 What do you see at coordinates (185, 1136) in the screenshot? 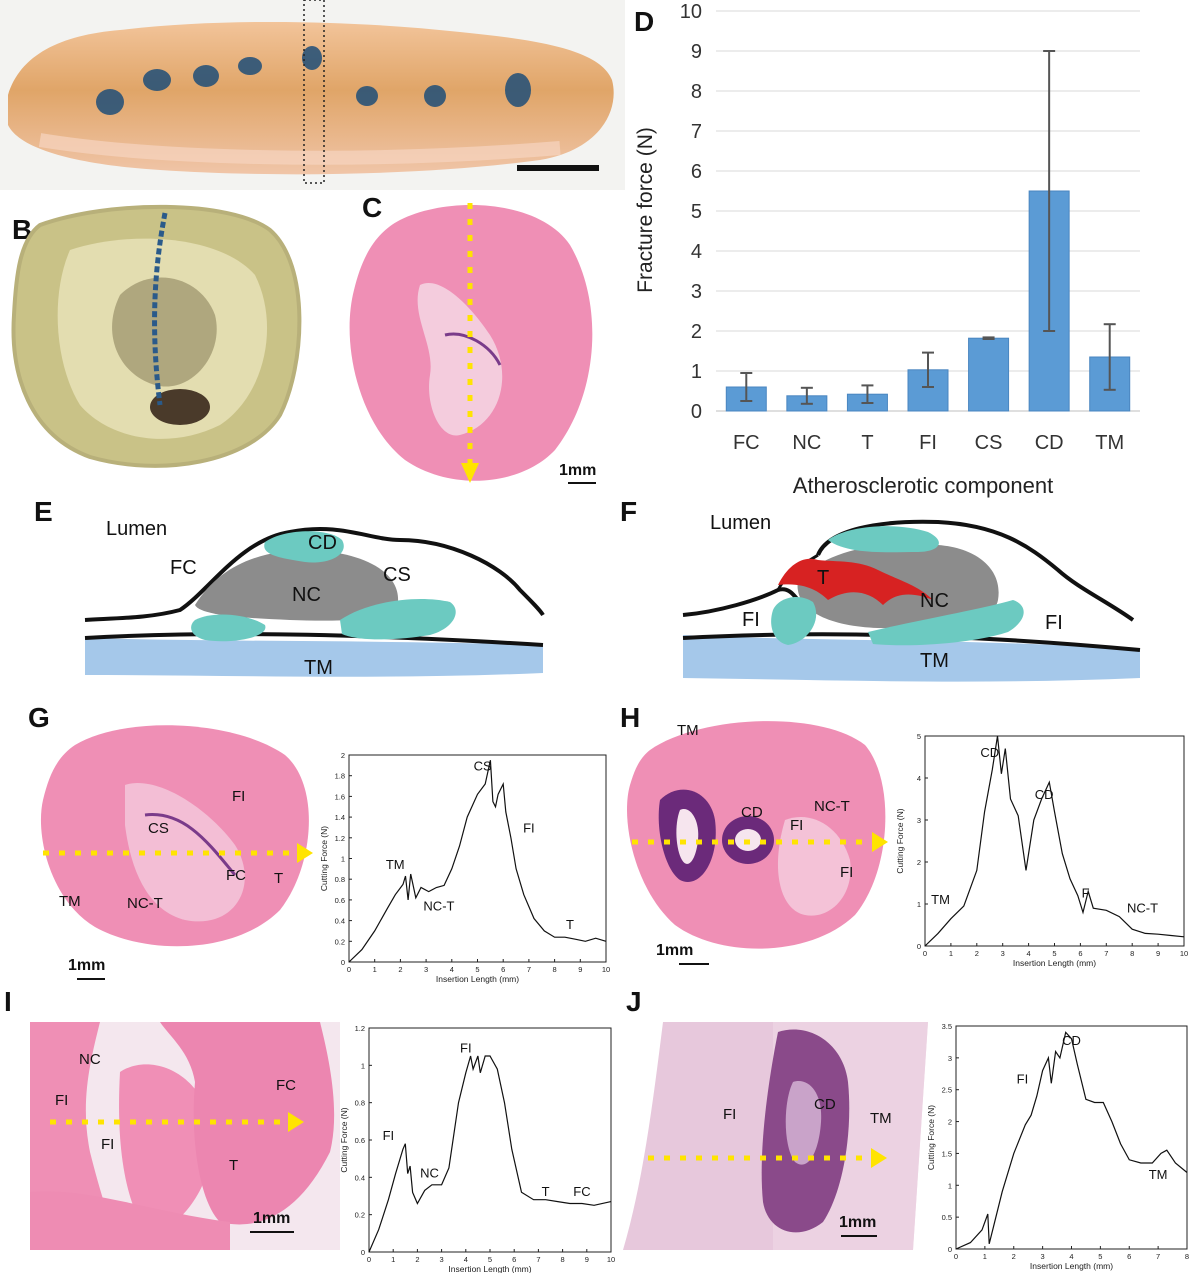
I see `he-section-i` at bounding box center [185, 1136].